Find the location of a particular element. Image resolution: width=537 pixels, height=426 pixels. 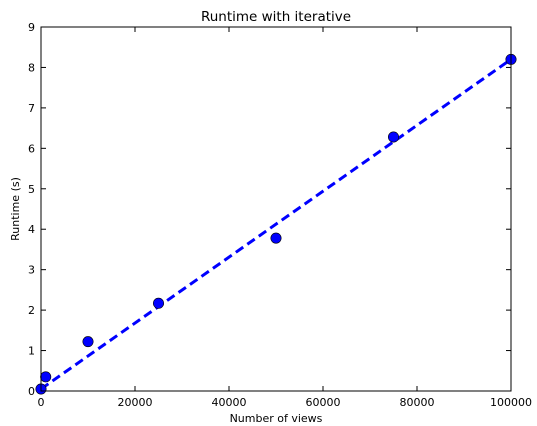

y-tick-label: 2 is located at coordinates (31, 310).